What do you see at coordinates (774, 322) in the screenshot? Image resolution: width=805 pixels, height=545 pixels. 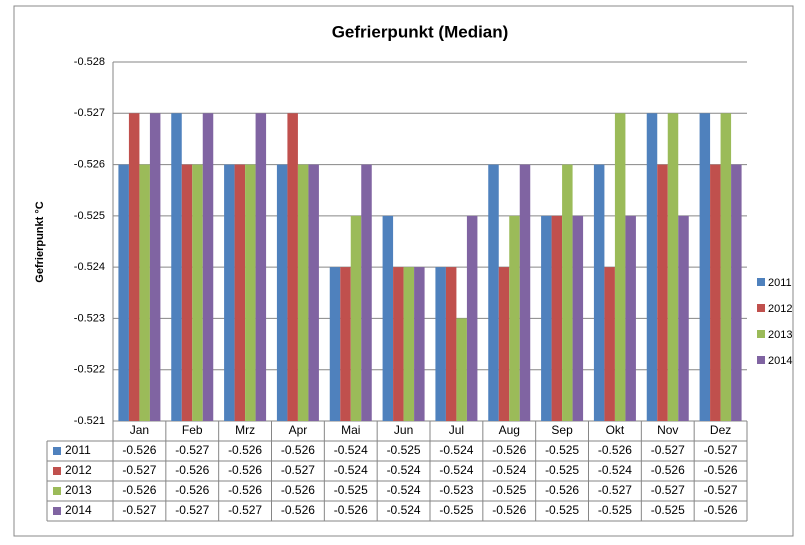 I see `legend: 2011 2012 2013 2014` at bounding box center [774, 322].